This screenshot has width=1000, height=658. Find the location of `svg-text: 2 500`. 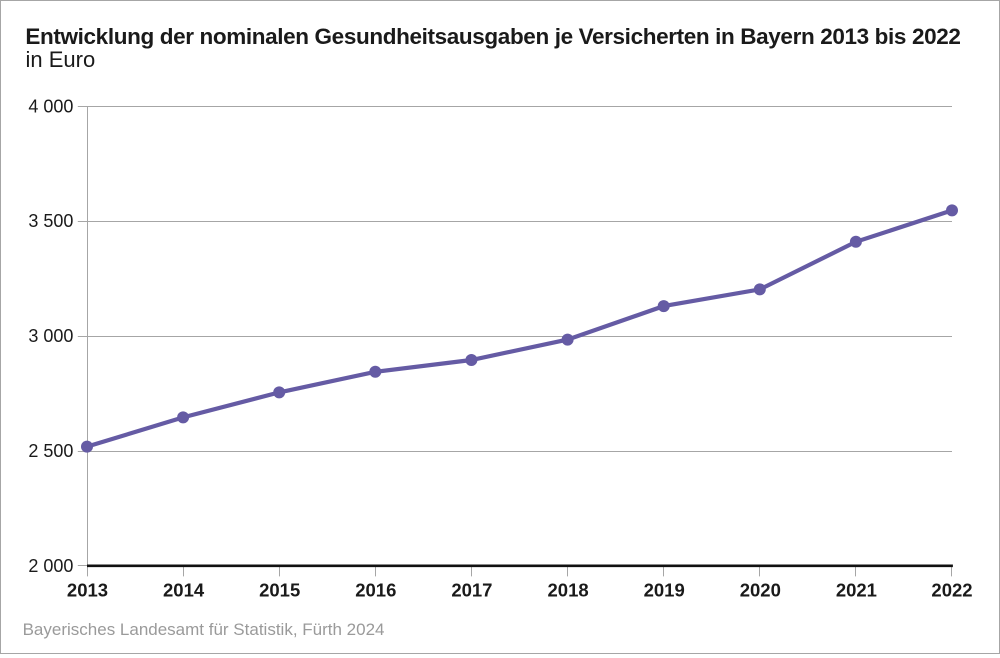

svg-text: 2 500 is located at coordinates (50, 451).